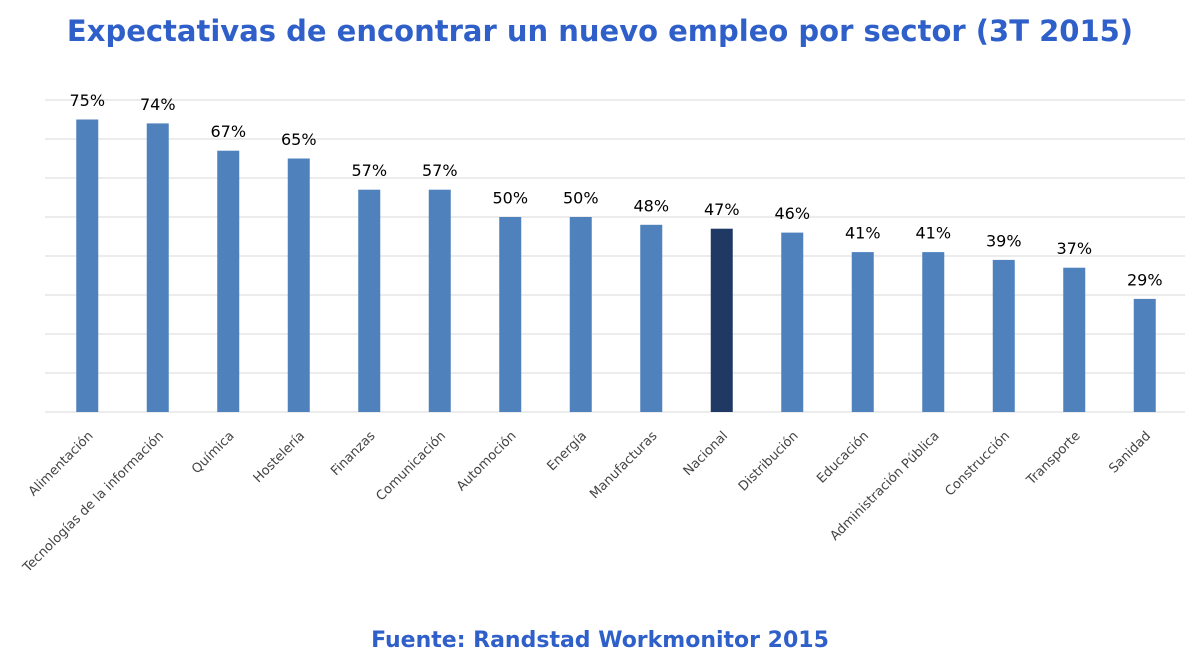 This screenshot has width=1200, height=670. I want to click on value-label: 47%, so click(722, 209).